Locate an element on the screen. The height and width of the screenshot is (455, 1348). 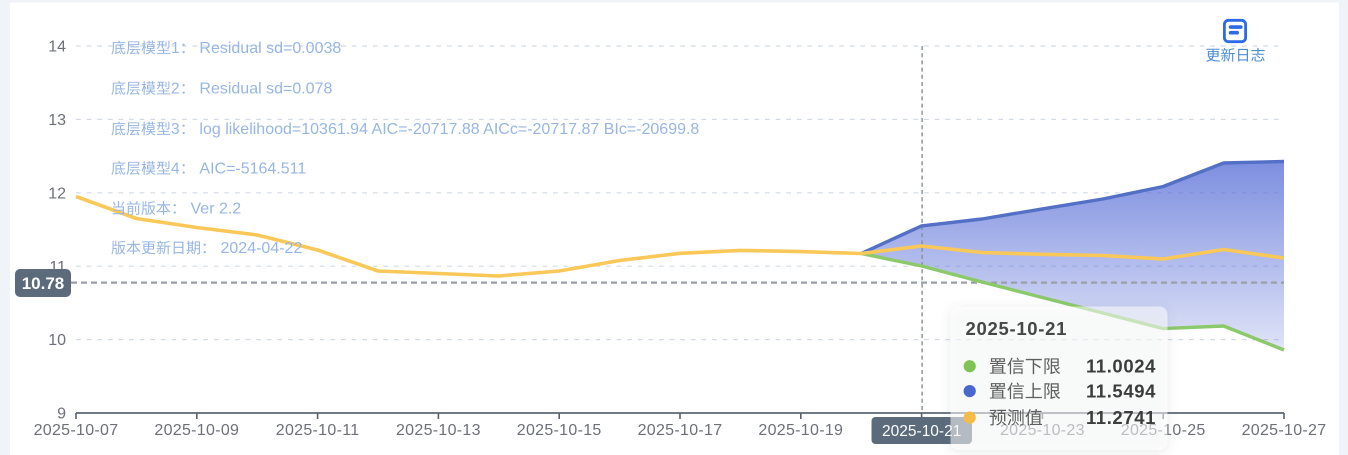
svg-text: 11.5494 is located at coordinates (1121, 391).